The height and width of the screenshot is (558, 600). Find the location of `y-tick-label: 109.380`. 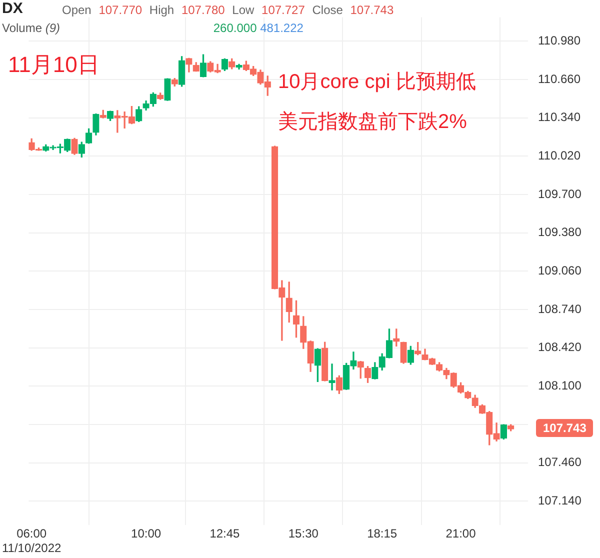

y-tick-label: 109.380 is located at coordinates (560, 232).